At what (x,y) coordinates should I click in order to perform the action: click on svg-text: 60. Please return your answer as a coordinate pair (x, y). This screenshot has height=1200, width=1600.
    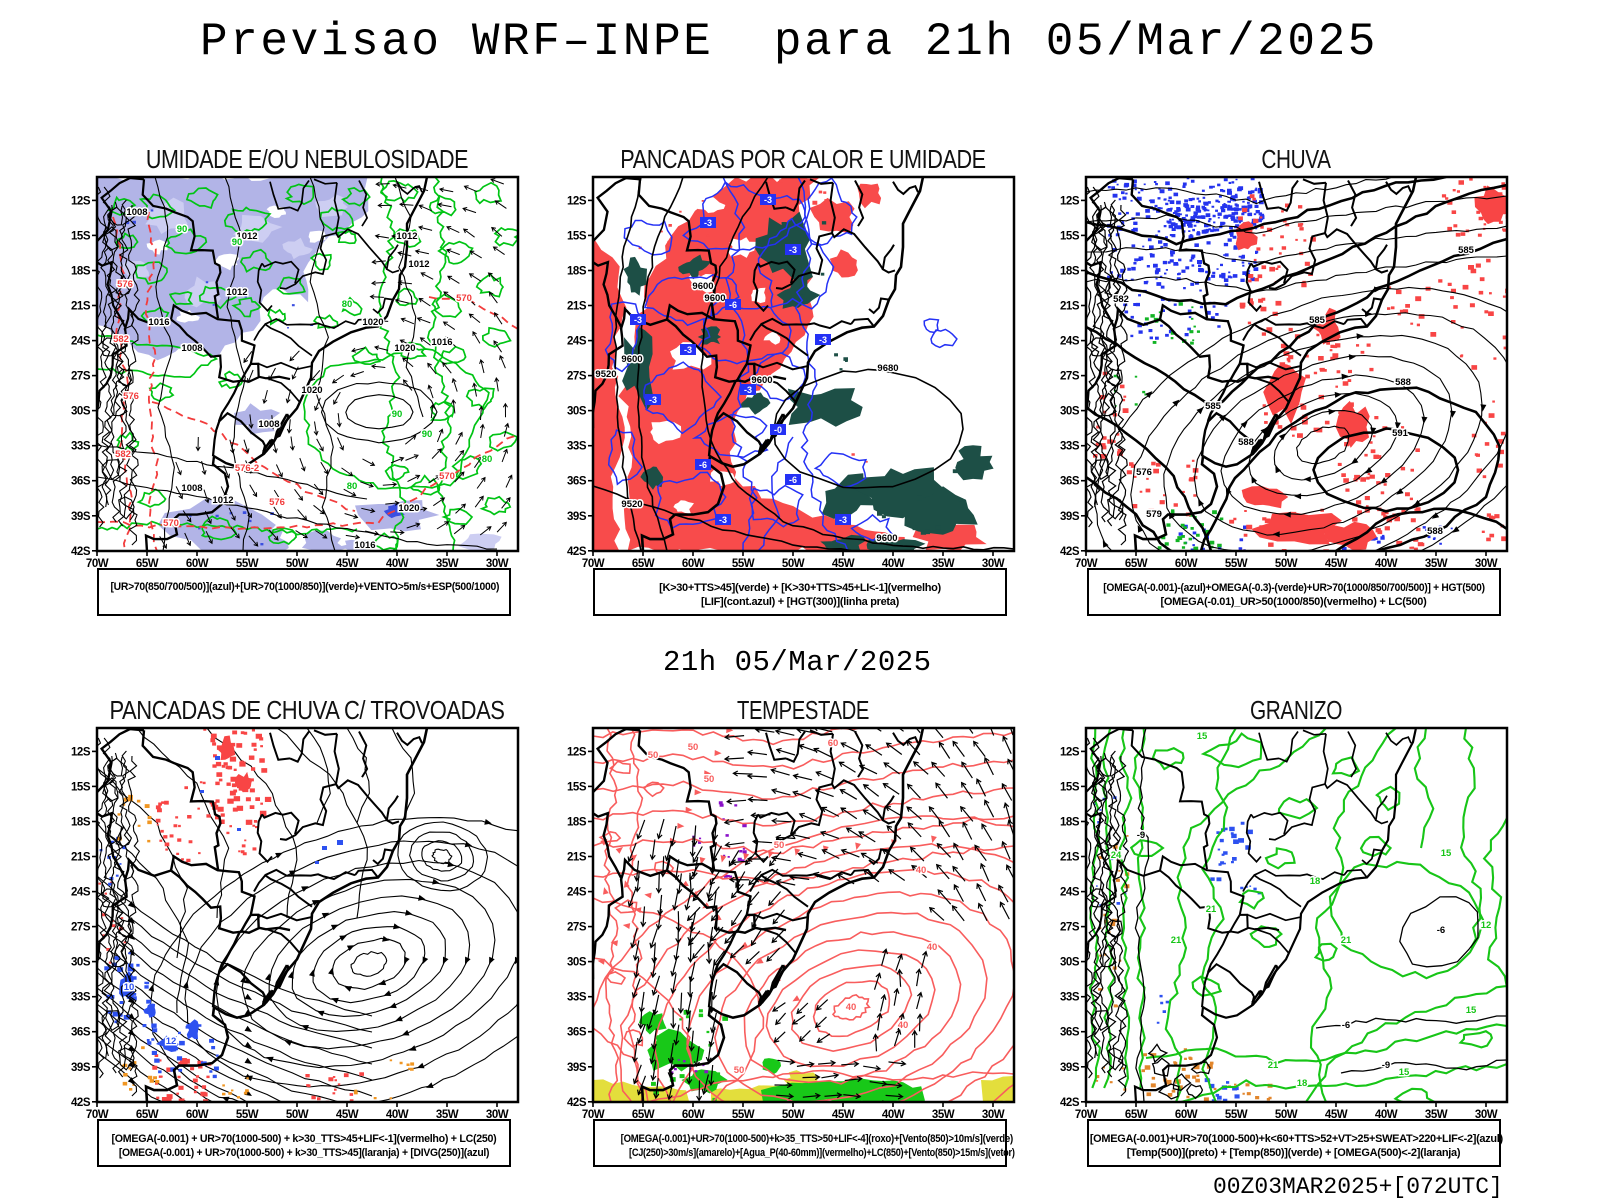
    Looking at the image, I should click on (832, 743).